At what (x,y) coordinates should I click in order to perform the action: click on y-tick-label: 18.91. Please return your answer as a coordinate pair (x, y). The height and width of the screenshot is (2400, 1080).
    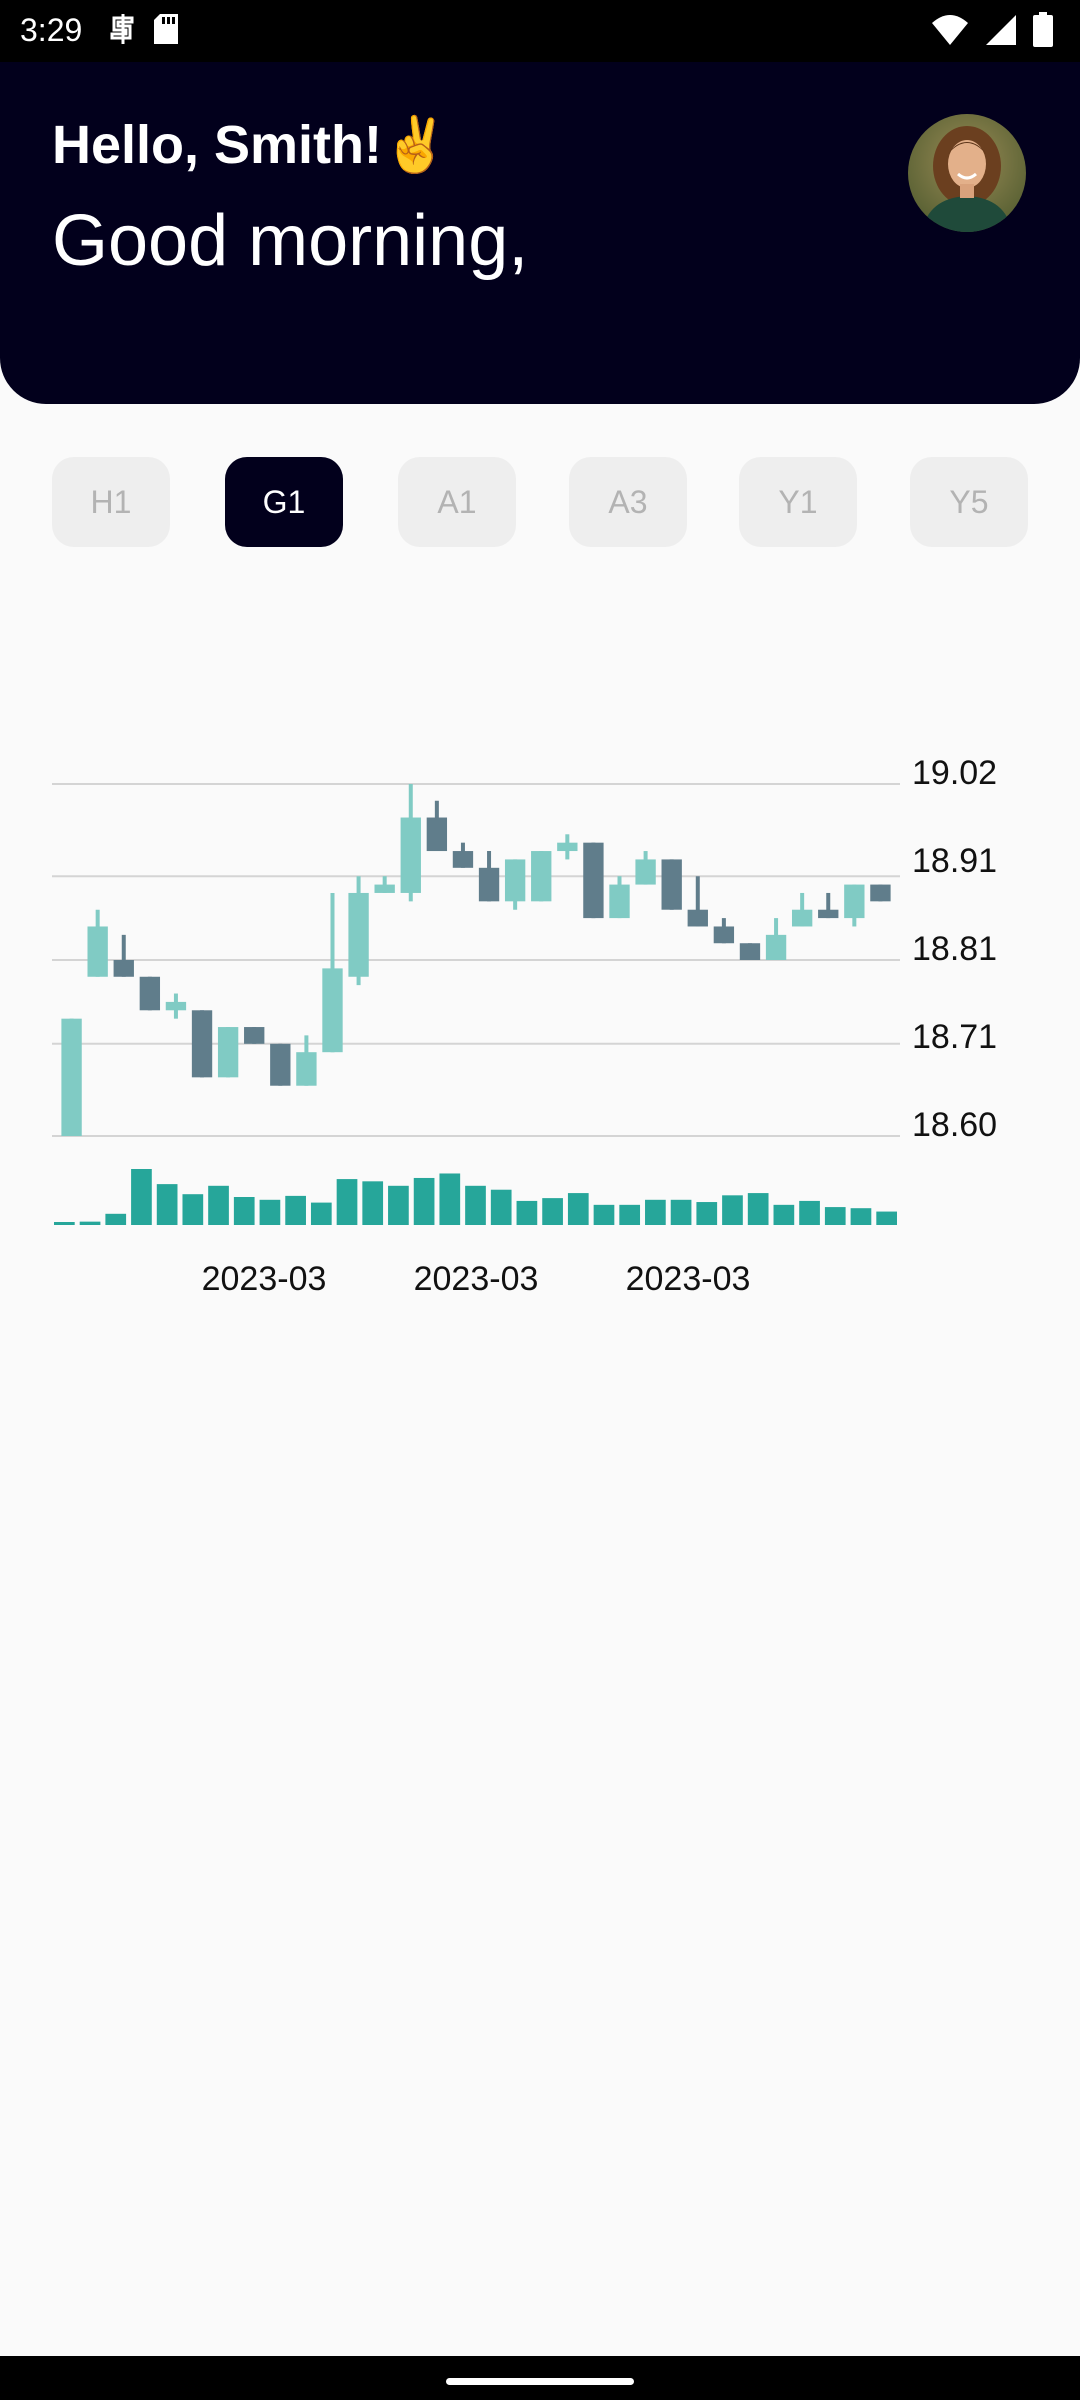
    Looking at the image, I should click on (954, 861).